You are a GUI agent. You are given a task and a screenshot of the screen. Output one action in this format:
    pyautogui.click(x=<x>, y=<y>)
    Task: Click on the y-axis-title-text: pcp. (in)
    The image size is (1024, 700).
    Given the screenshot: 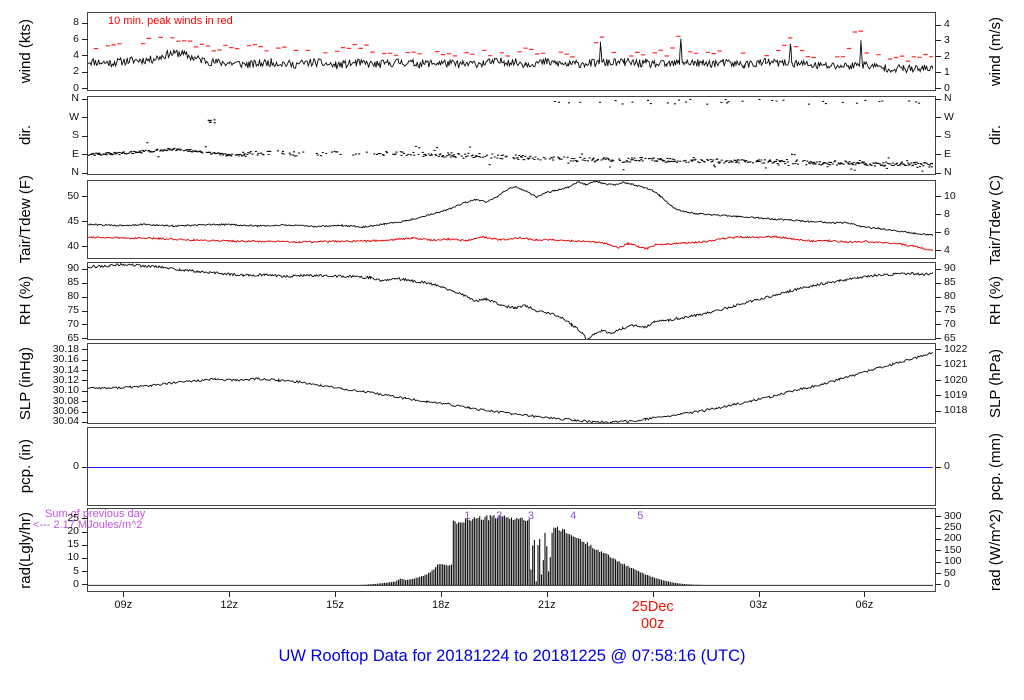 What is the action you would take?
    pyautogui.click(x=25, y=466)
    